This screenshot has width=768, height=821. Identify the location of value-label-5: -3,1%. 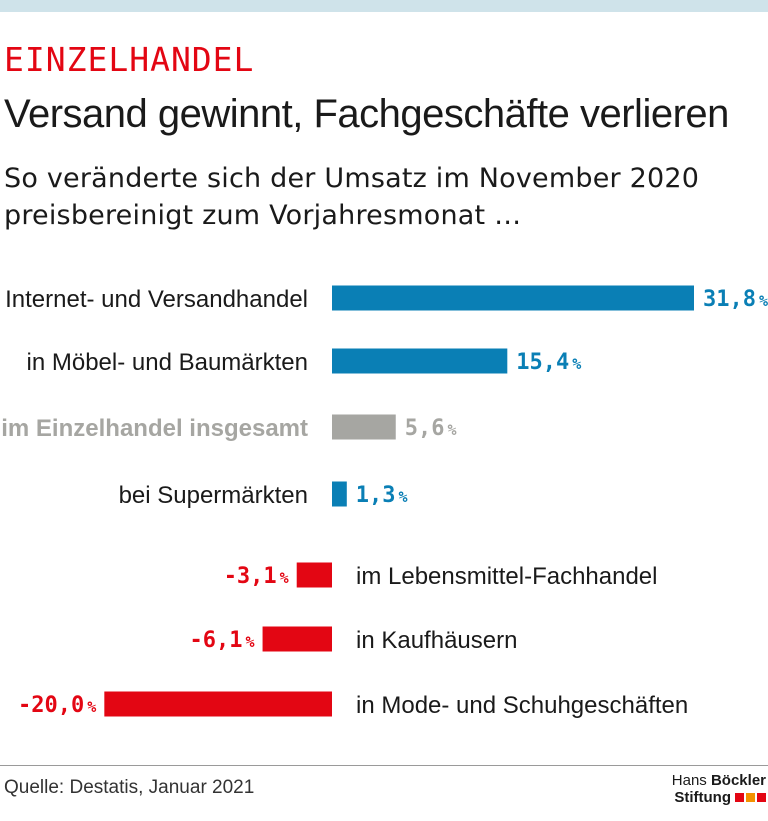
(256, 576).